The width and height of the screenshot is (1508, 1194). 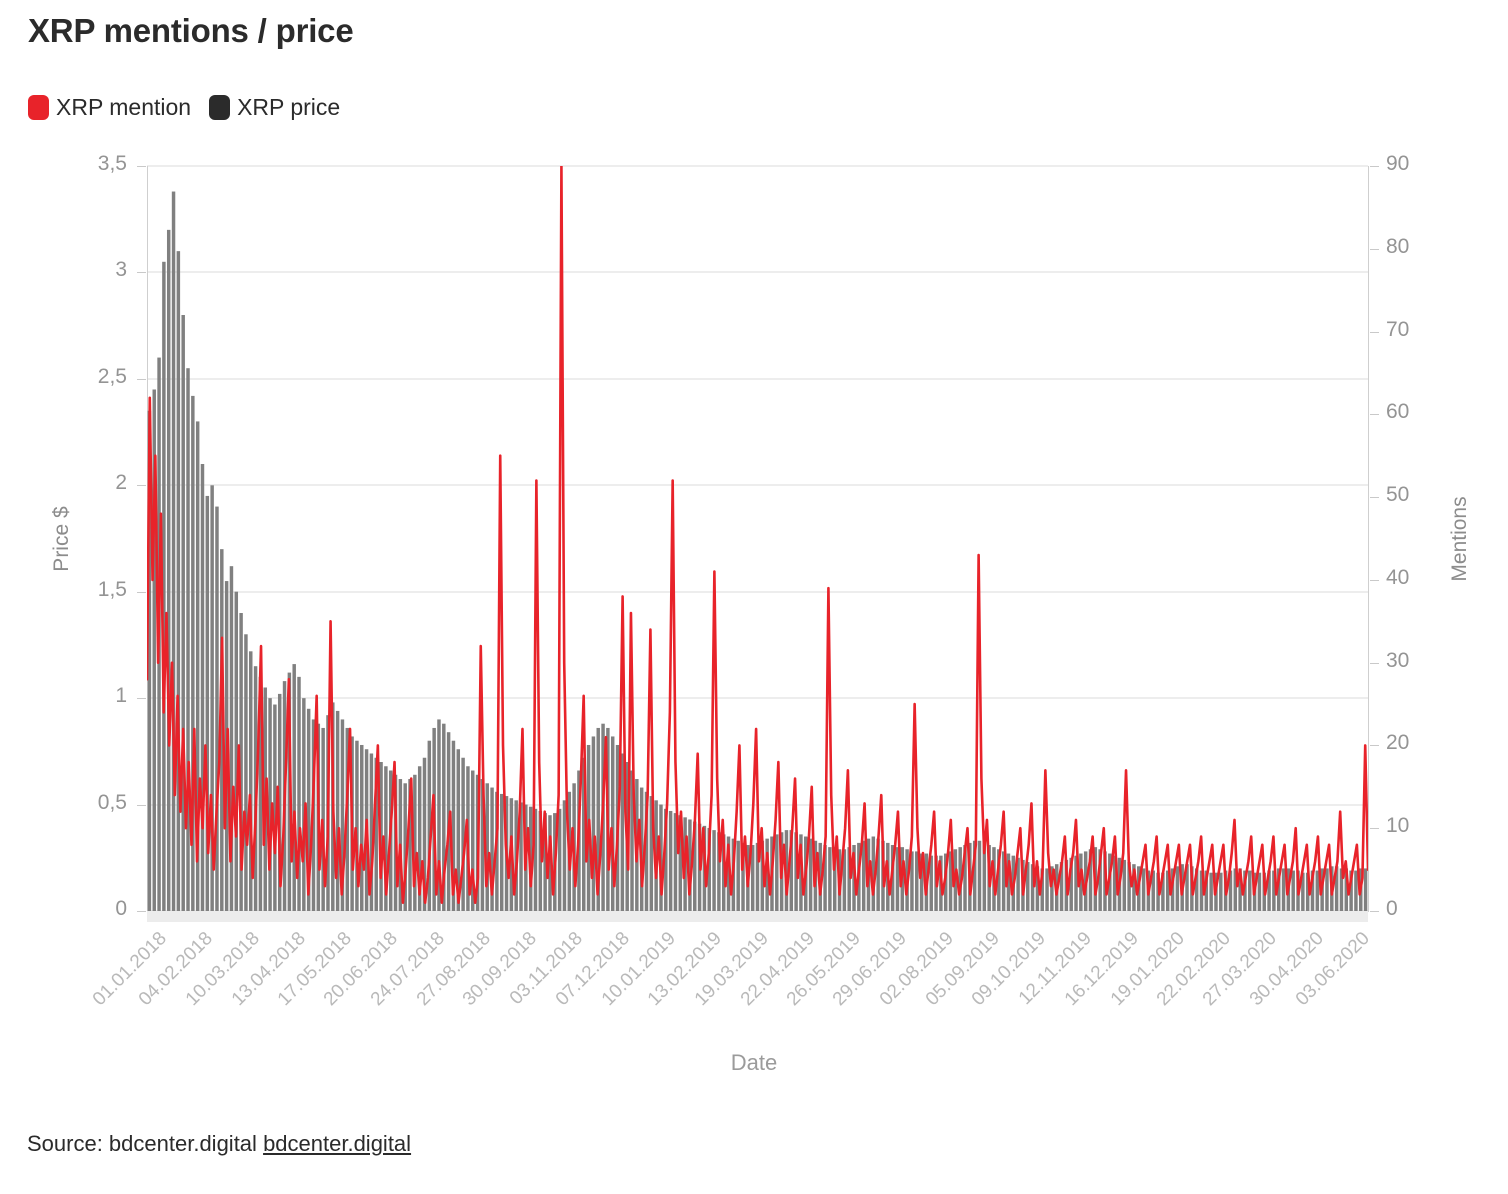 What do you see at coordinates (1398, 743) in the screenshot?
I see `y-axis-right-tick-label: 20` at bounding box center [1398, 743].